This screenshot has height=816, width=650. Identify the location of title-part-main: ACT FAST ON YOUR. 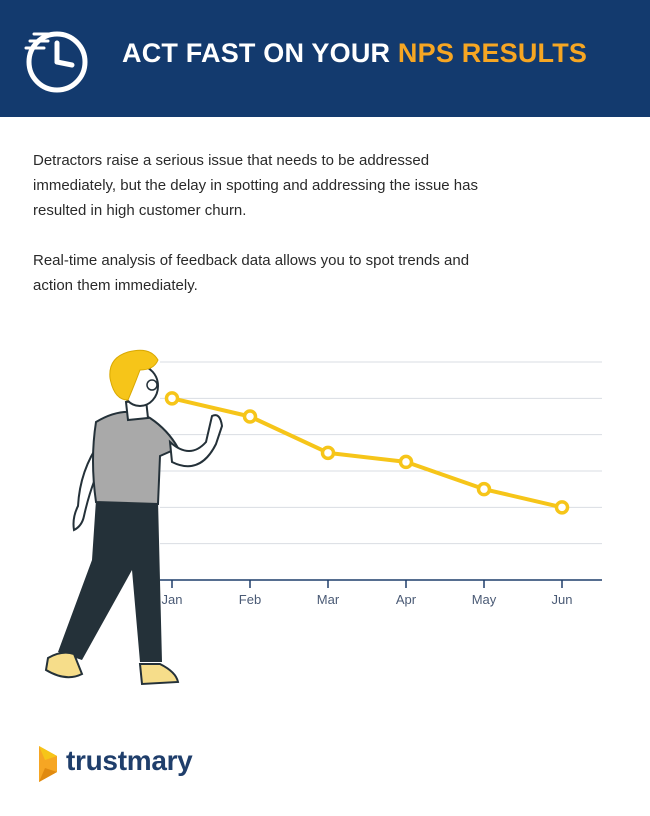
(260, 53).